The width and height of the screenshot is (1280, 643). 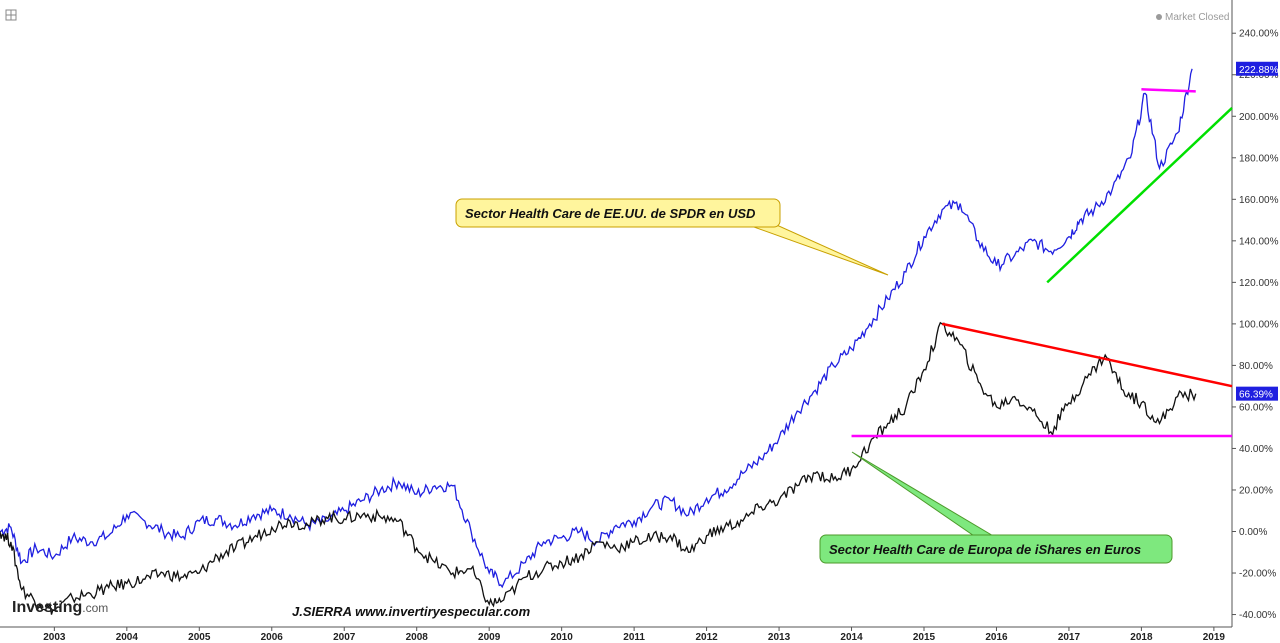 I want to click on x-tick-label: 2006, so click(x=272, y=637).